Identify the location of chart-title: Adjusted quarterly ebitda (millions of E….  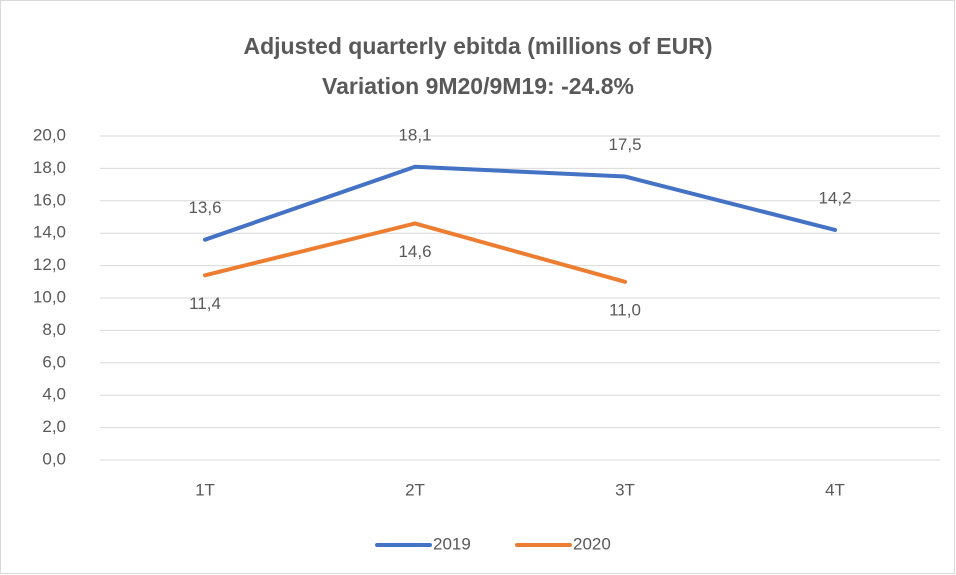
(478, 46).